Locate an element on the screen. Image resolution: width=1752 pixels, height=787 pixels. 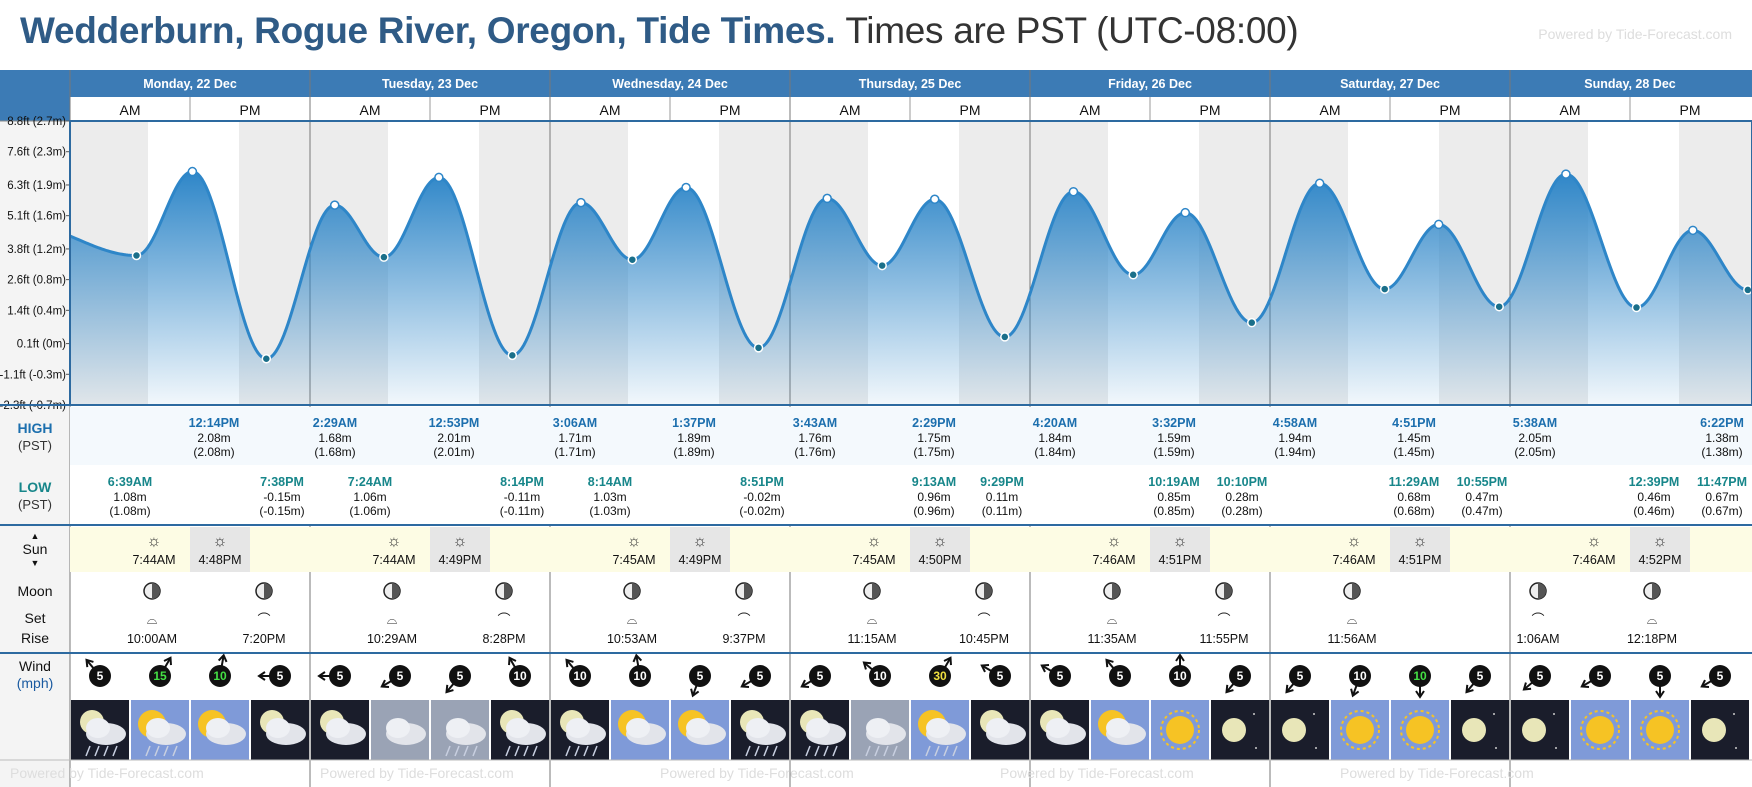
wind-unit-link: (mph) is located at coordinates (35, 683).